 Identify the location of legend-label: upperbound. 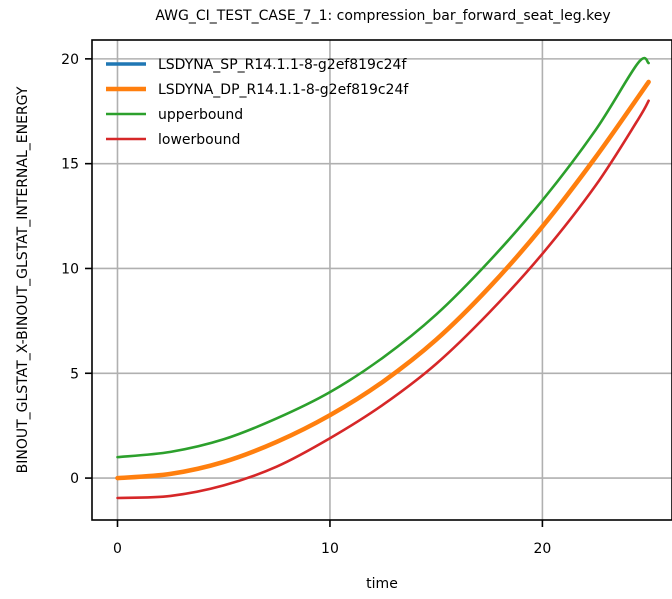
(200, 115).